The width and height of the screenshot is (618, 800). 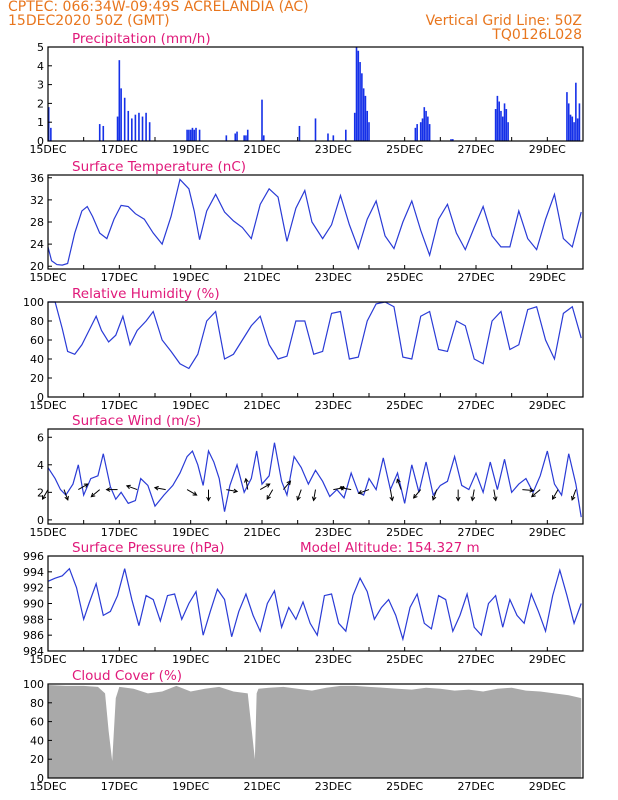 What do you see at coordinates (475, 149) in the screenshot?
I see `x-tick-label: 27DEC` at bounding box center [475, 149].